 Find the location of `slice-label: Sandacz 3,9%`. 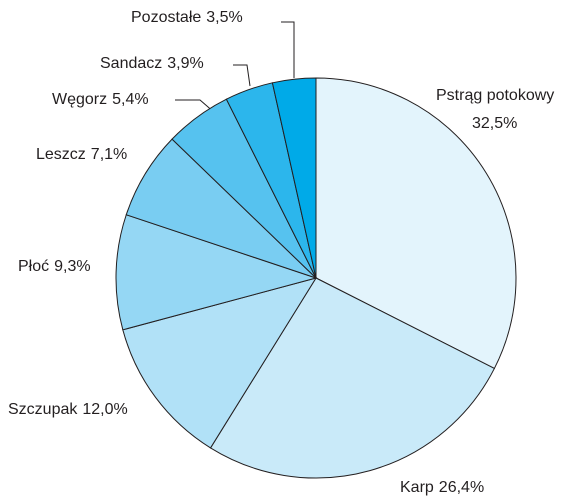

slice-label: Sandacz 3,9% is located at coordinates (152, 63).